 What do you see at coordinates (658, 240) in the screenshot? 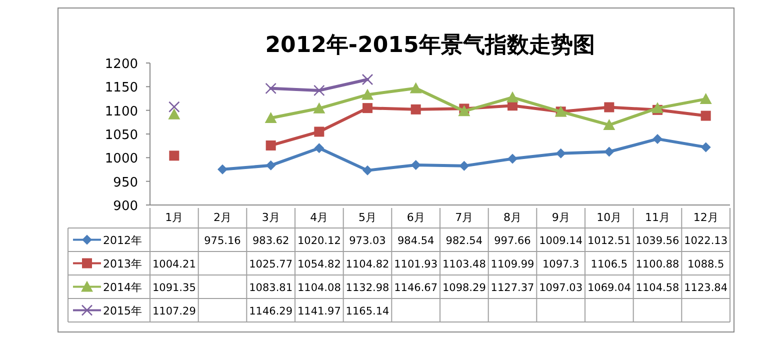
I see `data-label: 1039.56` at bounding box center [658, 240].